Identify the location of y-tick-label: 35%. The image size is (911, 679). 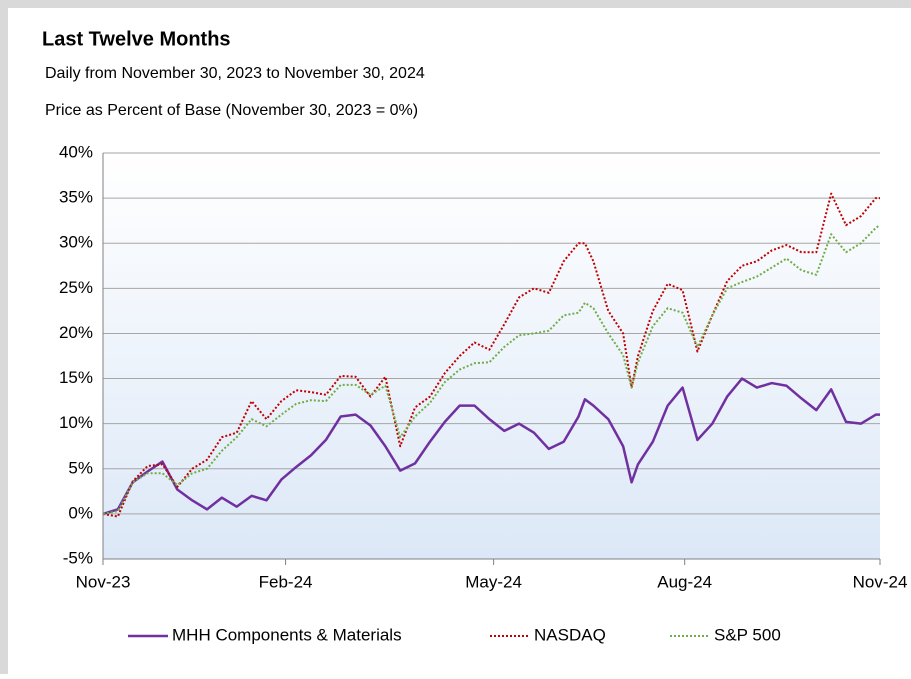
(76, 197).